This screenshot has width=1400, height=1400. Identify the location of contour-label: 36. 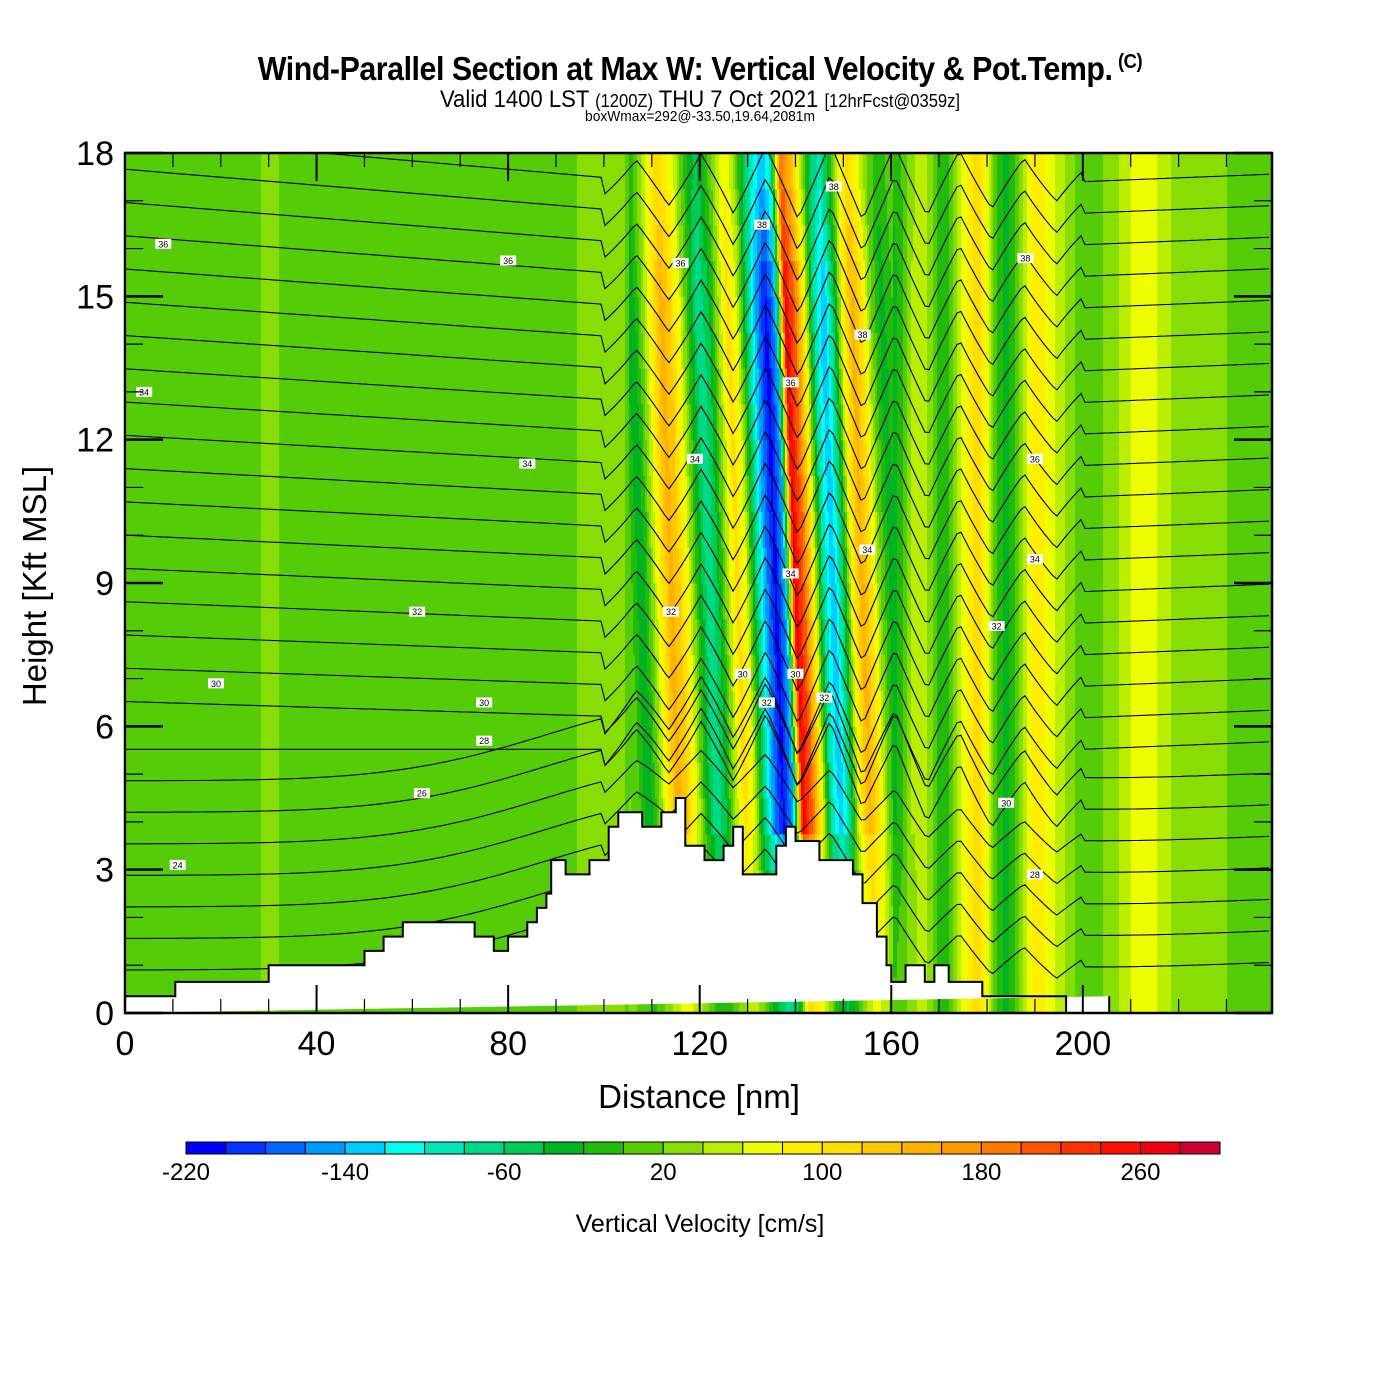
(680, 262).